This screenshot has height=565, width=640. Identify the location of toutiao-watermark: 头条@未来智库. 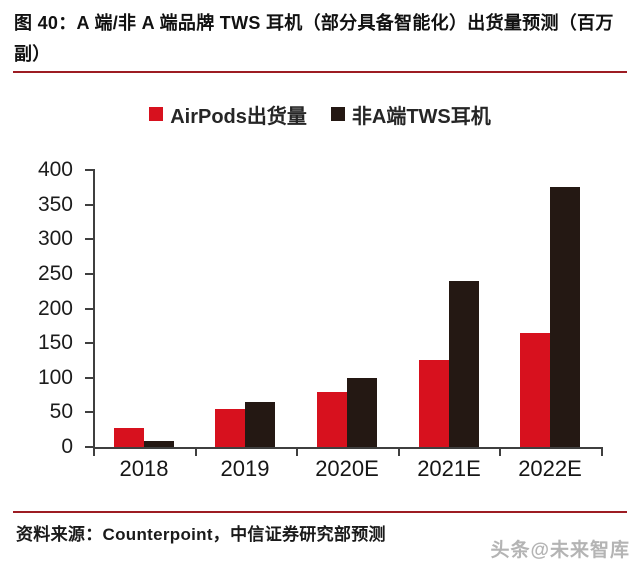
(560, 550).